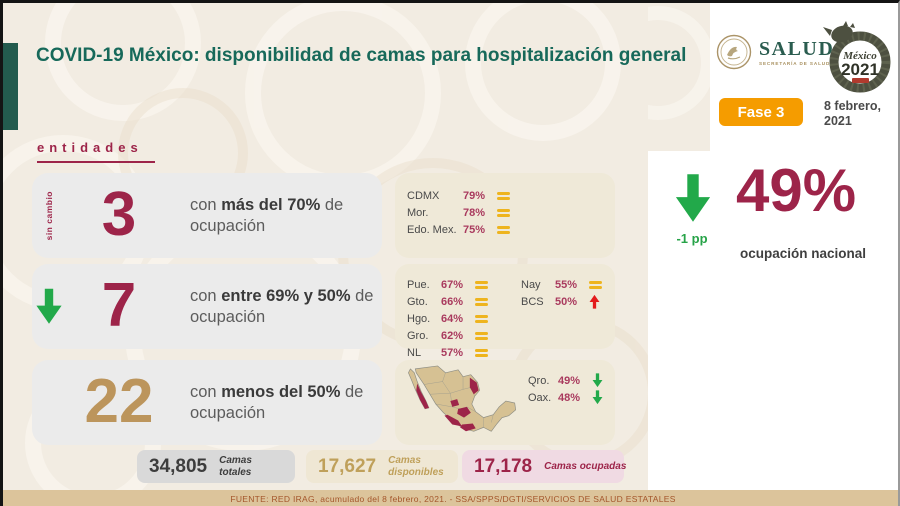  I want to click on states-column-2: Nay 55% BCS 50%, so click(561, 306).